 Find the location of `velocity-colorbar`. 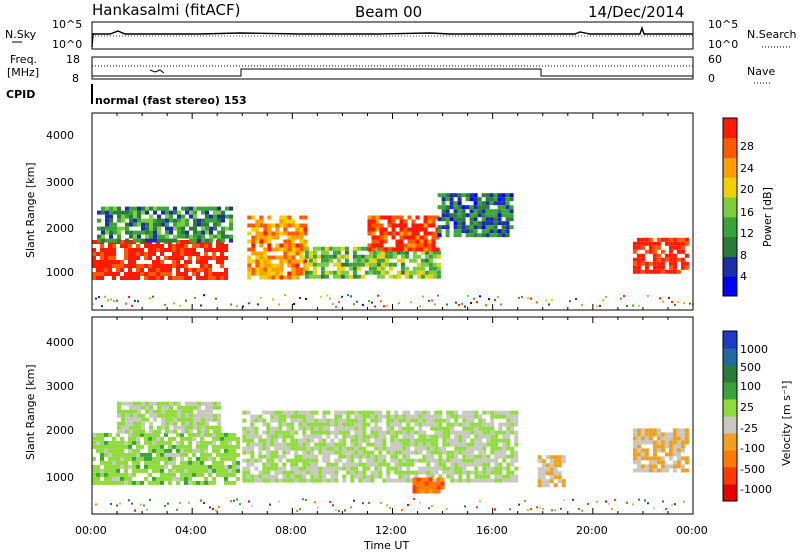

velocity-colorbar is located at coordinates (730, 416).